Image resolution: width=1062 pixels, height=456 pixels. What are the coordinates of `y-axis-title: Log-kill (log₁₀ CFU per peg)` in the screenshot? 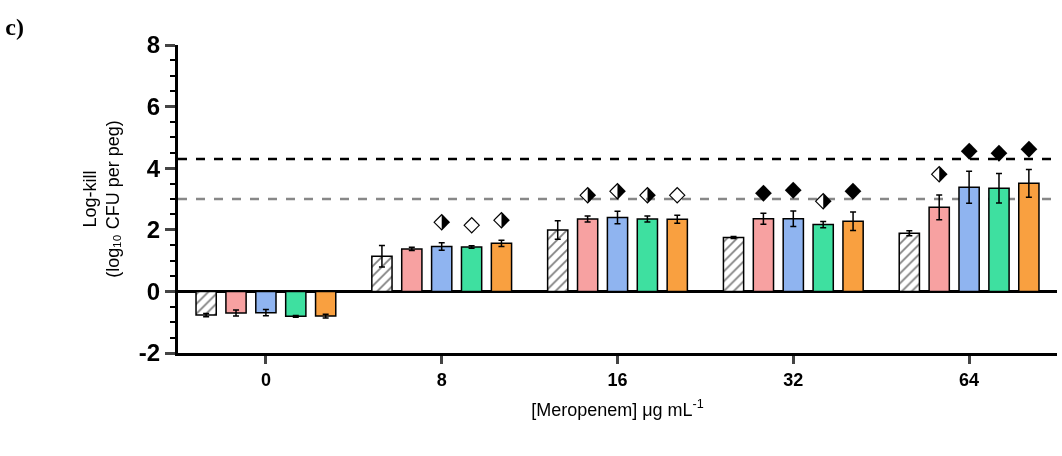 It's located at (101, 199).